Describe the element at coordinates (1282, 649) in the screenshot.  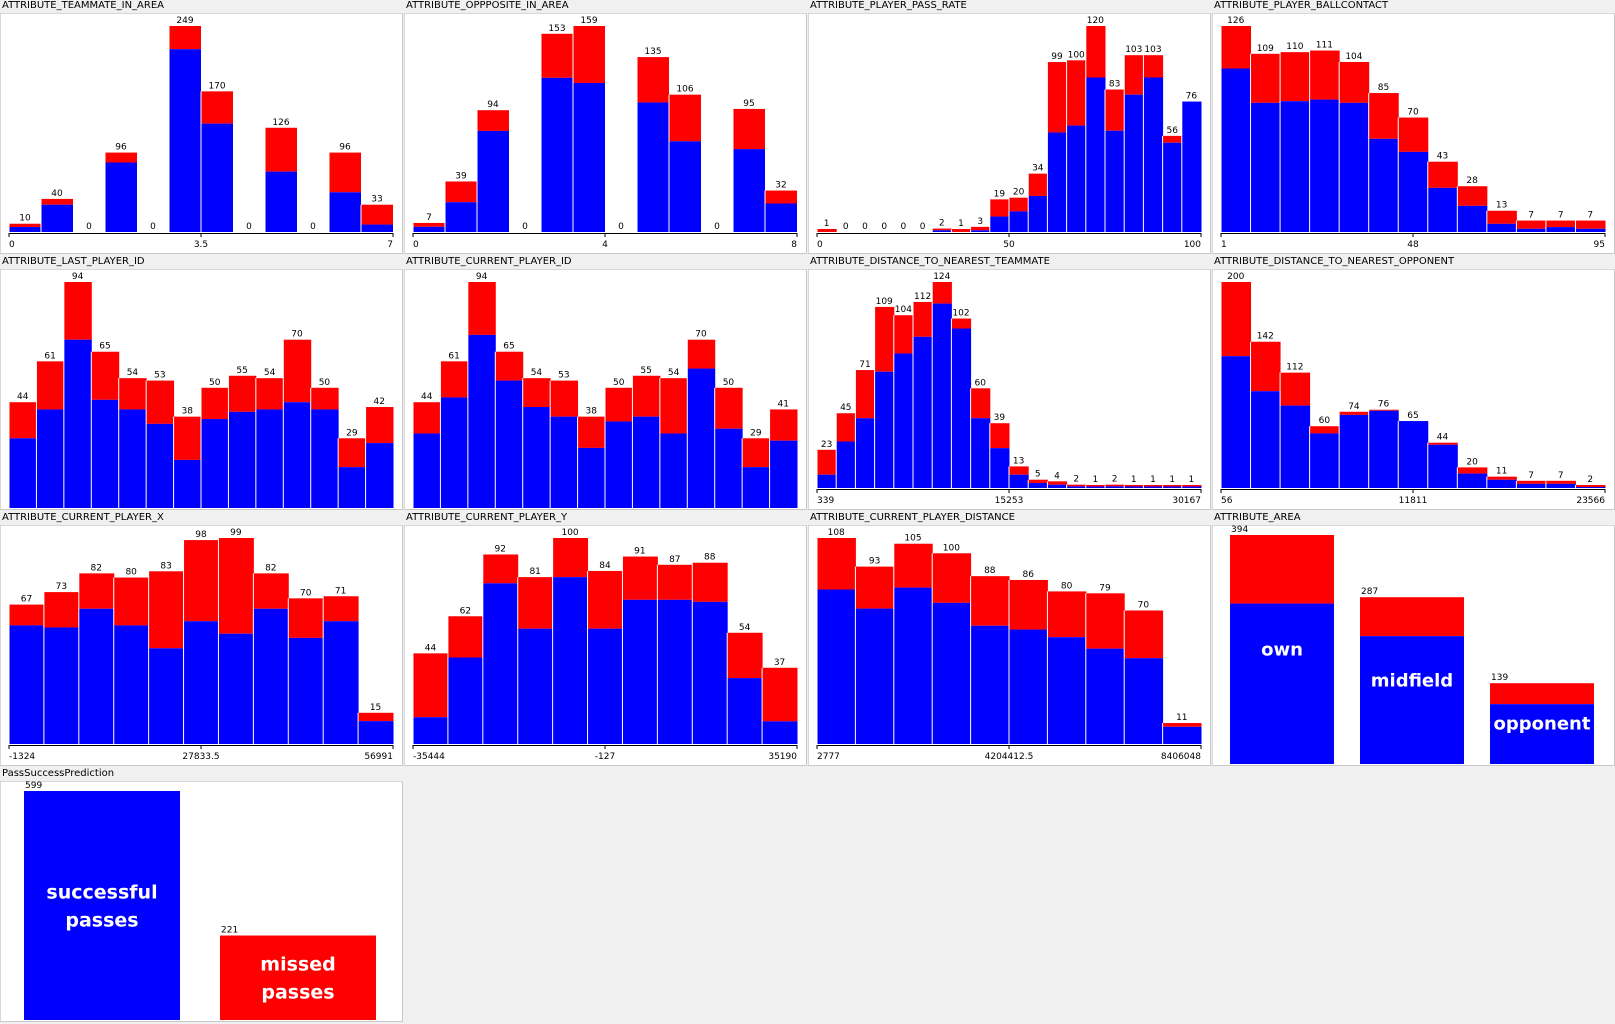
I see `bar-own` at that location.